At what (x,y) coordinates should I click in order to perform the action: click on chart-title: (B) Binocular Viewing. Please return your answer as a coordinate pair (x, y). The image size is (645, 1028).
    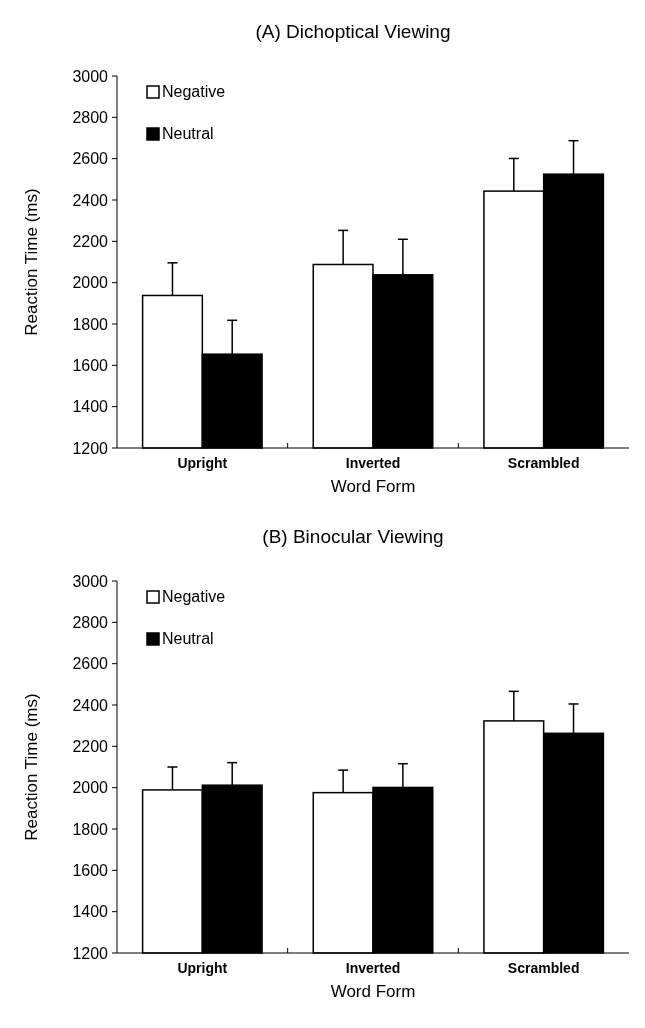
    Looking at the image, I should click on (353, 536).